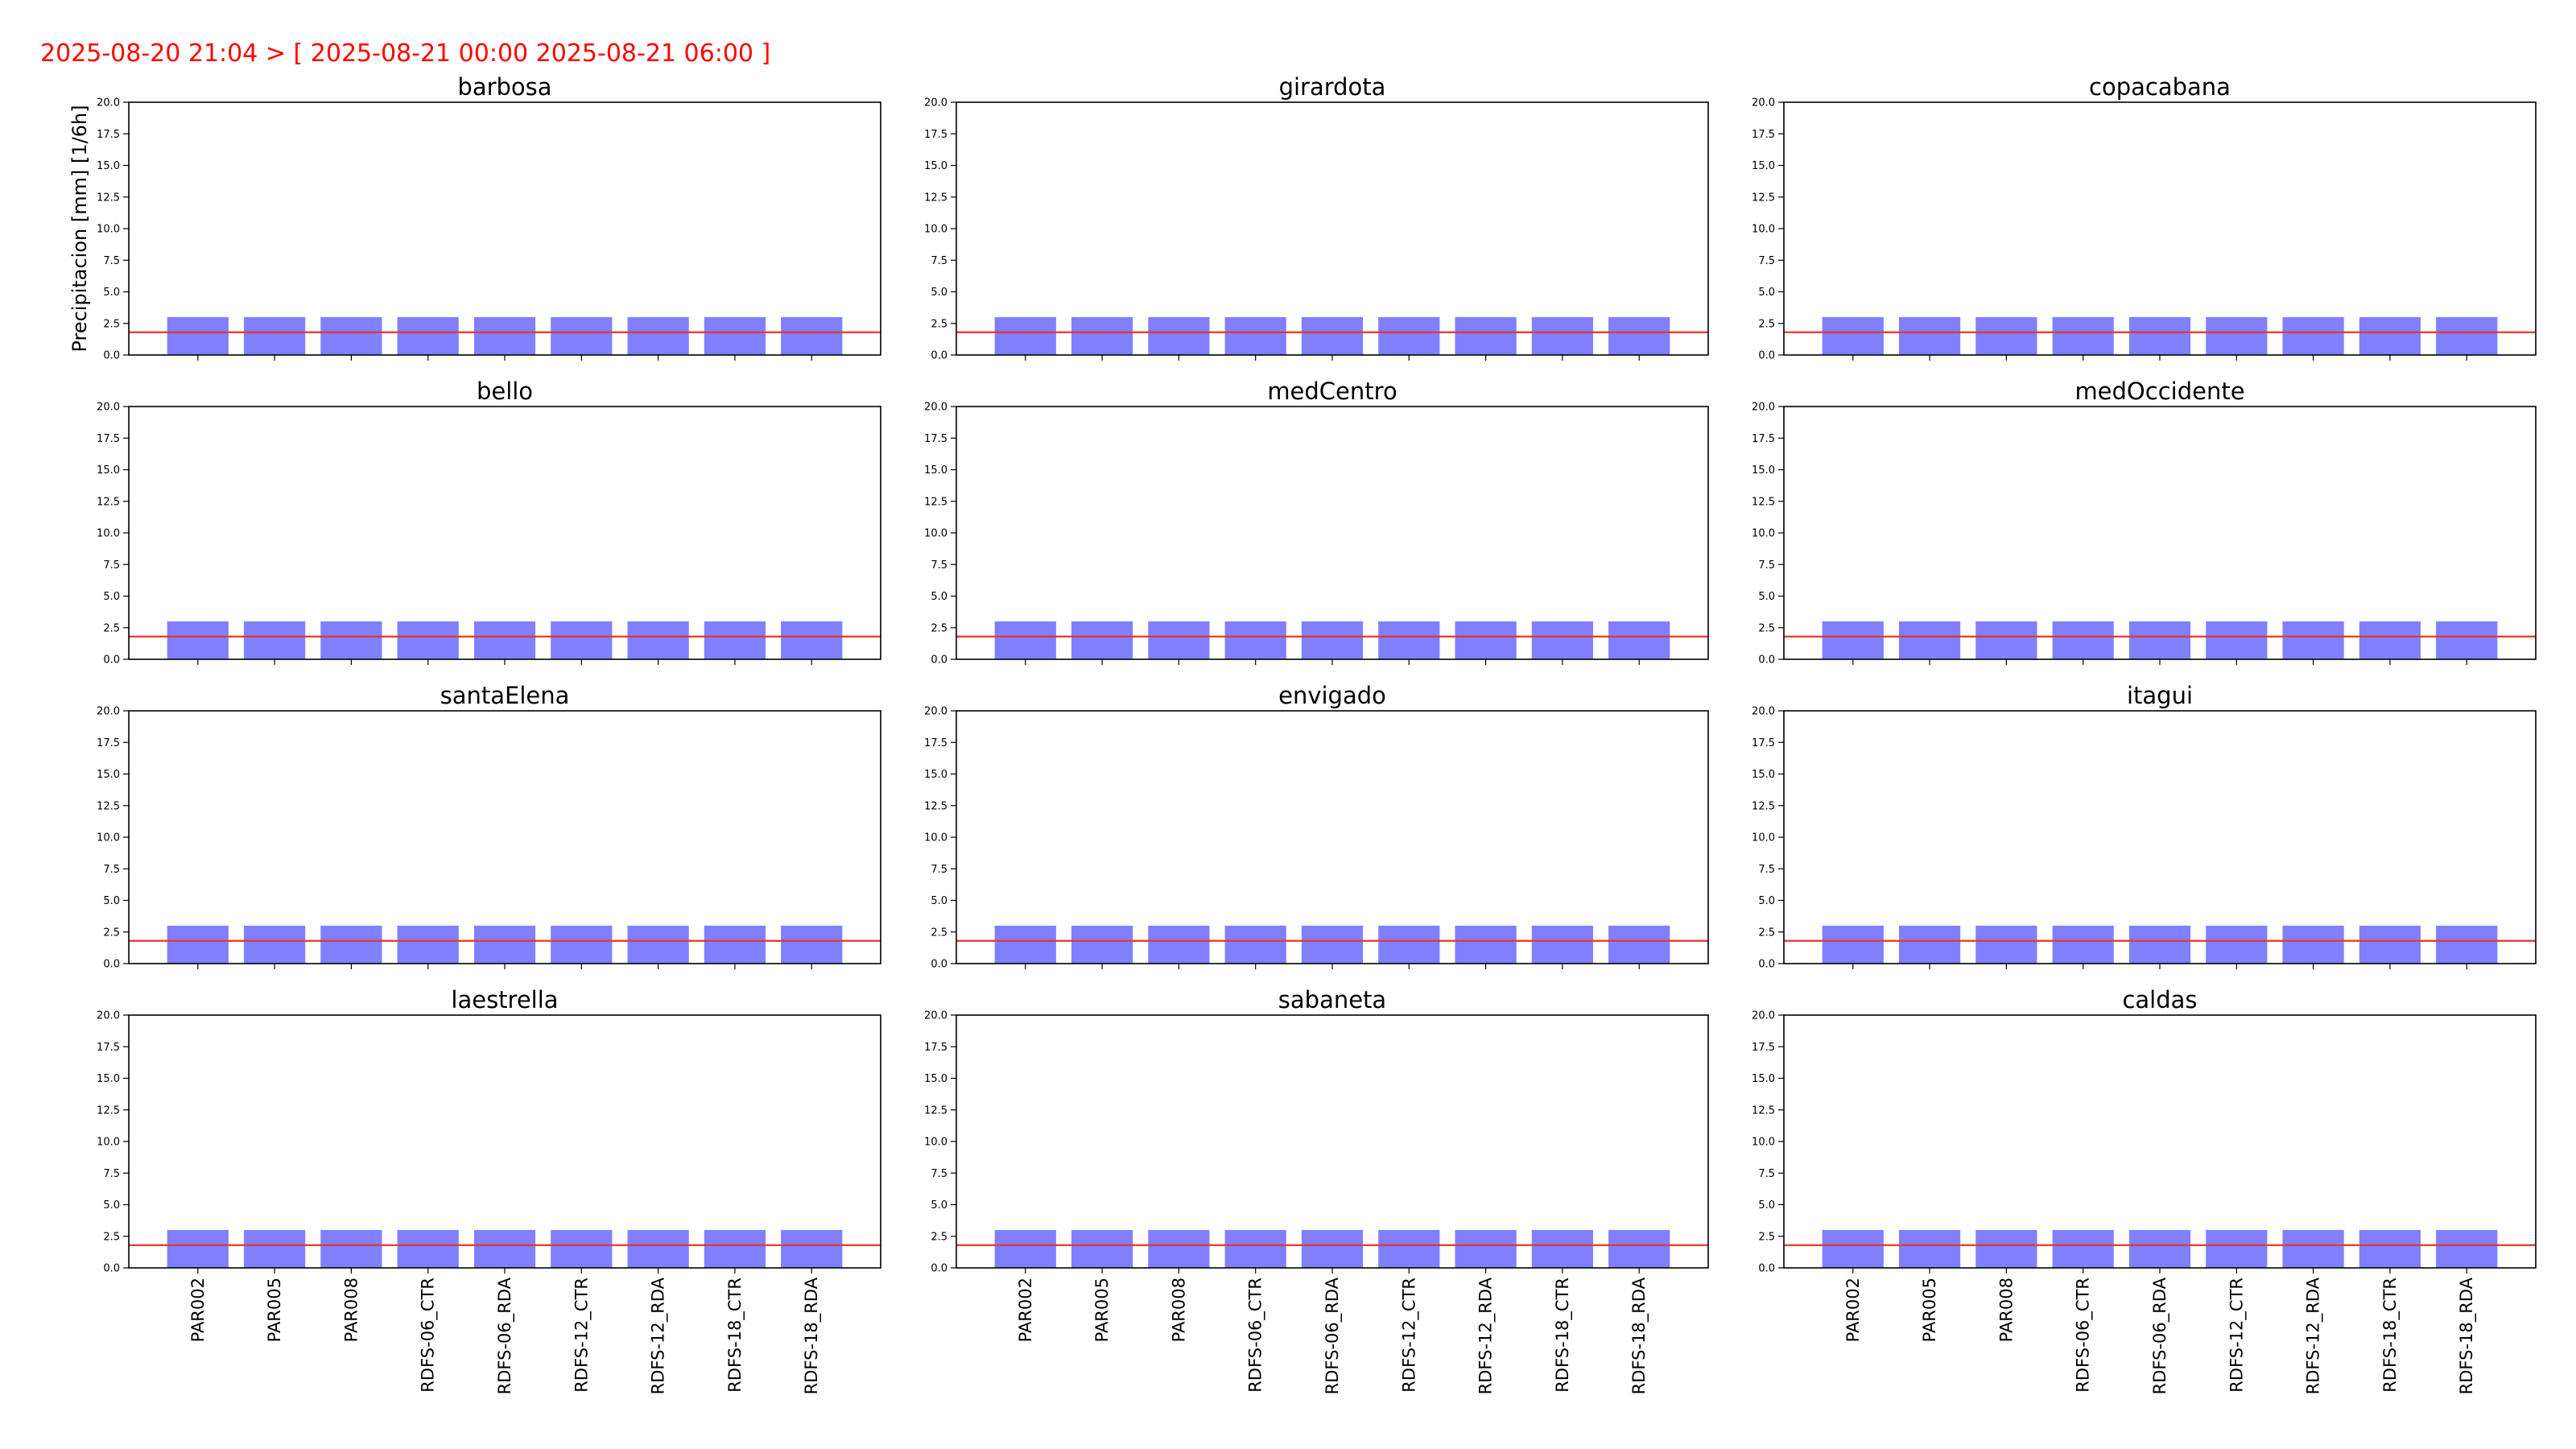  What do you see at coordinates (2159, 335) in the screenshot?
I see `bar-RDFS-06_RDA` at bounding box center [2159, 335].